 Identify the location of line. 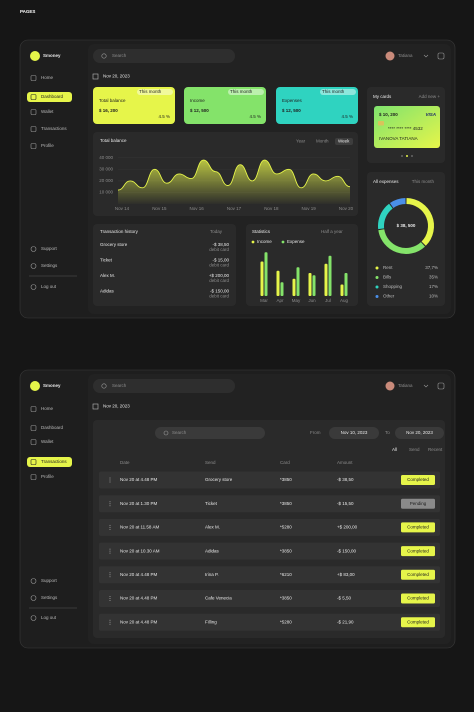
(234, 175).